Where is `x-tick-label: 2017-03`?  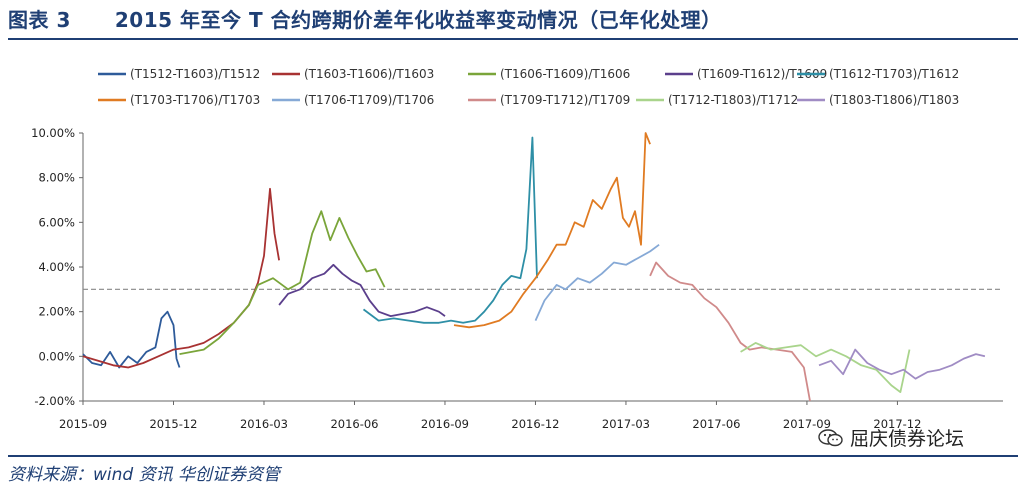 x-tick-label: 2017-03 is located at coordinates (626, 424).